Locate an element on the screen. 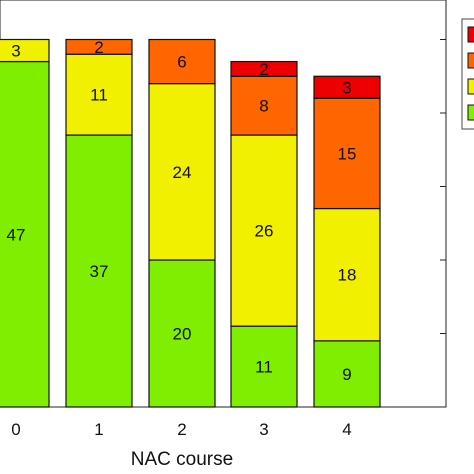 Image resolution: width=474 pixels, height=474 pixels. data-label-orange-1: 2 is located at coordinates (98, 47).